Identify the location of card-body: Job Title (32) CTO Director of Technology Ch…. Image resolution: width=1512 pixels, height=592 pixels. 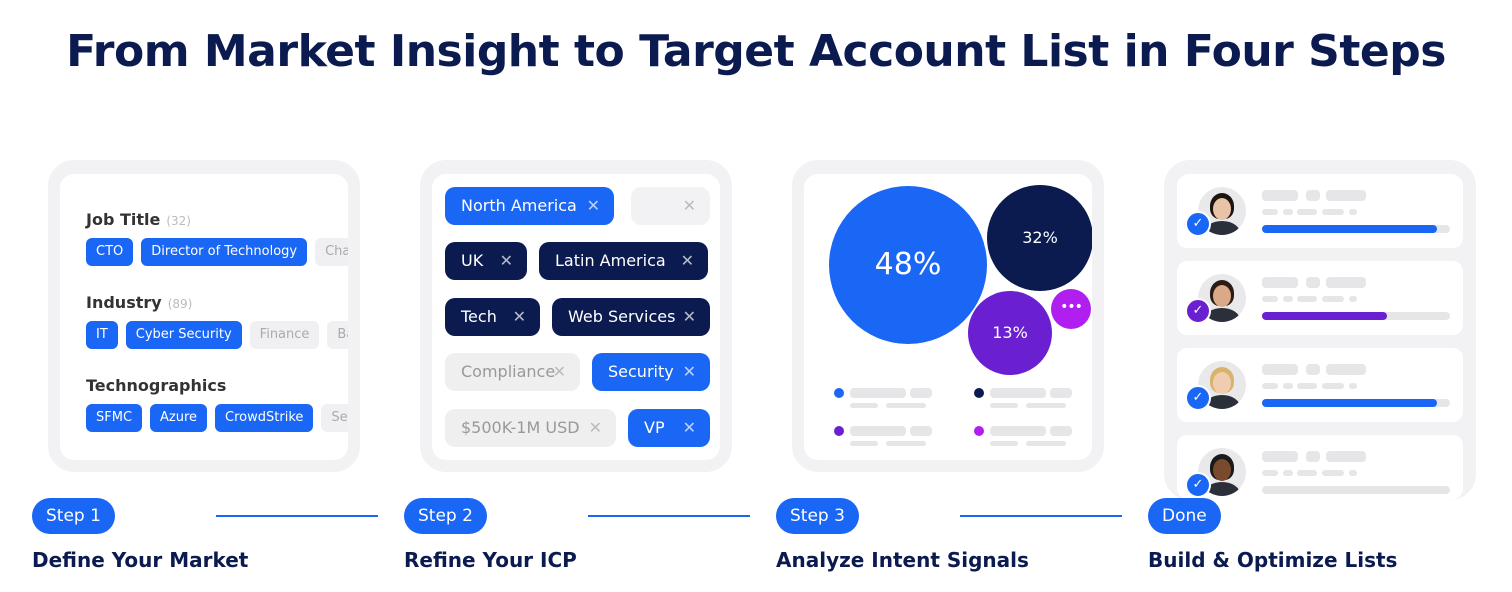
(204, 317).